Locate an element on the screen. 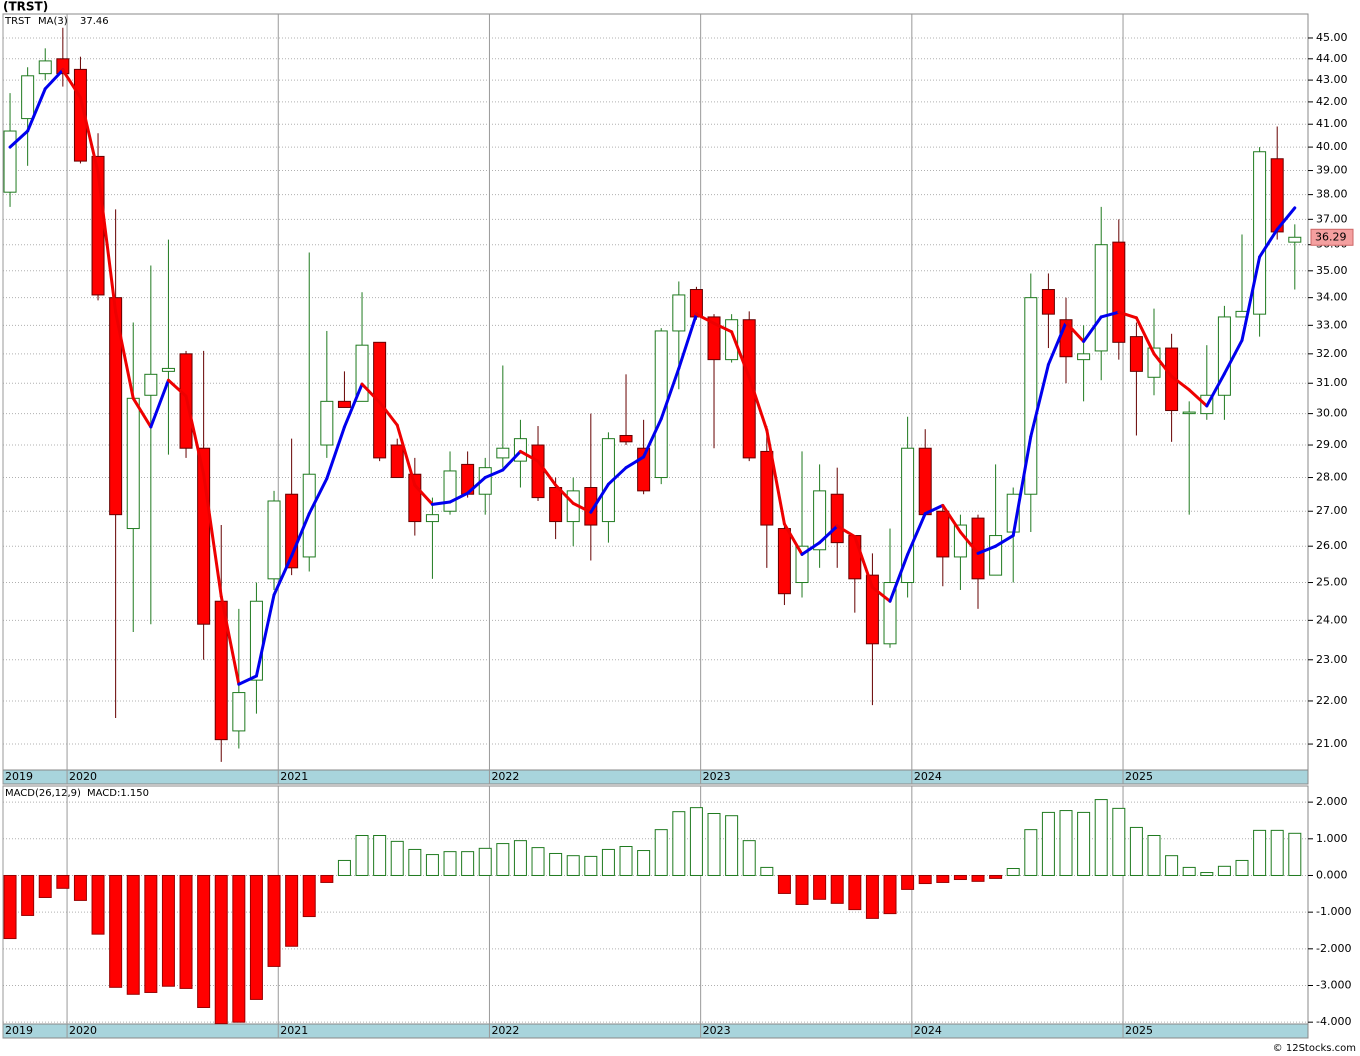 Image resolution: width=1360 pixels, height=1056 pixels. y-tick-label: 42.00 is located at coordinates (1332, 101).